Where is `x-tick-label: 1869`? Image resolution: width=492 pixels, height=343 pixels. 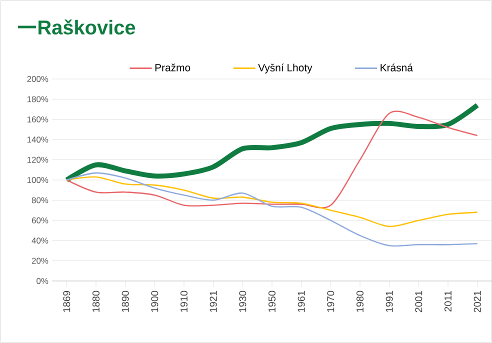 x-tick-label: 1869 is located at coordinates (66, 301).